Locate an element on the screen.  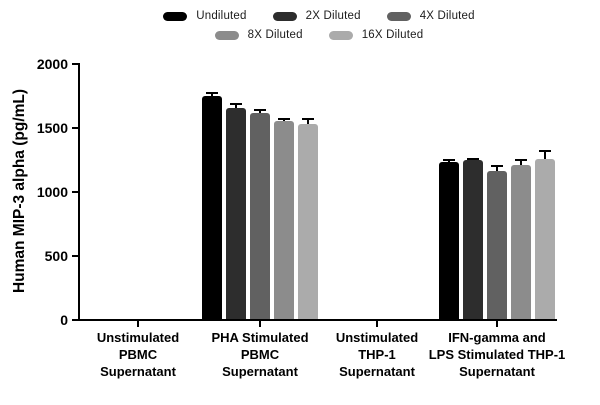
x-axis-category-label: PHA Stimulated PBMC Supernatant is located at coordinates (260, 354).